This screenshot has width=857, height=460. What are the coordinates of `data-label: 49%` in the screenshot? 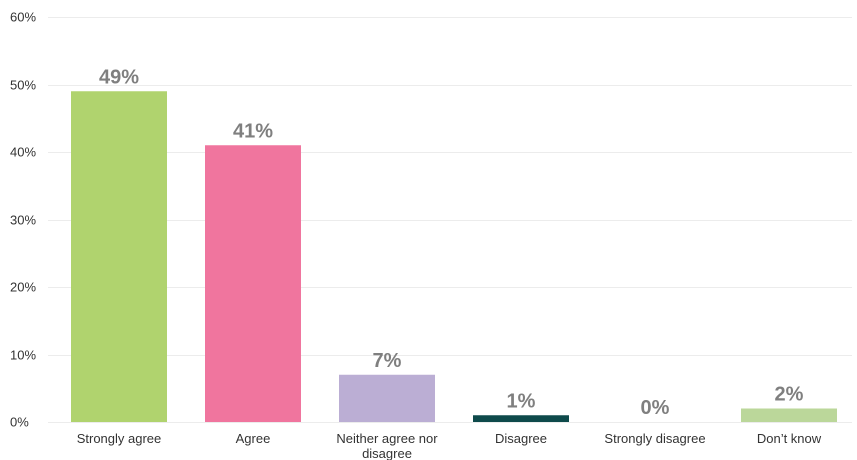 It's located at (119, 77).